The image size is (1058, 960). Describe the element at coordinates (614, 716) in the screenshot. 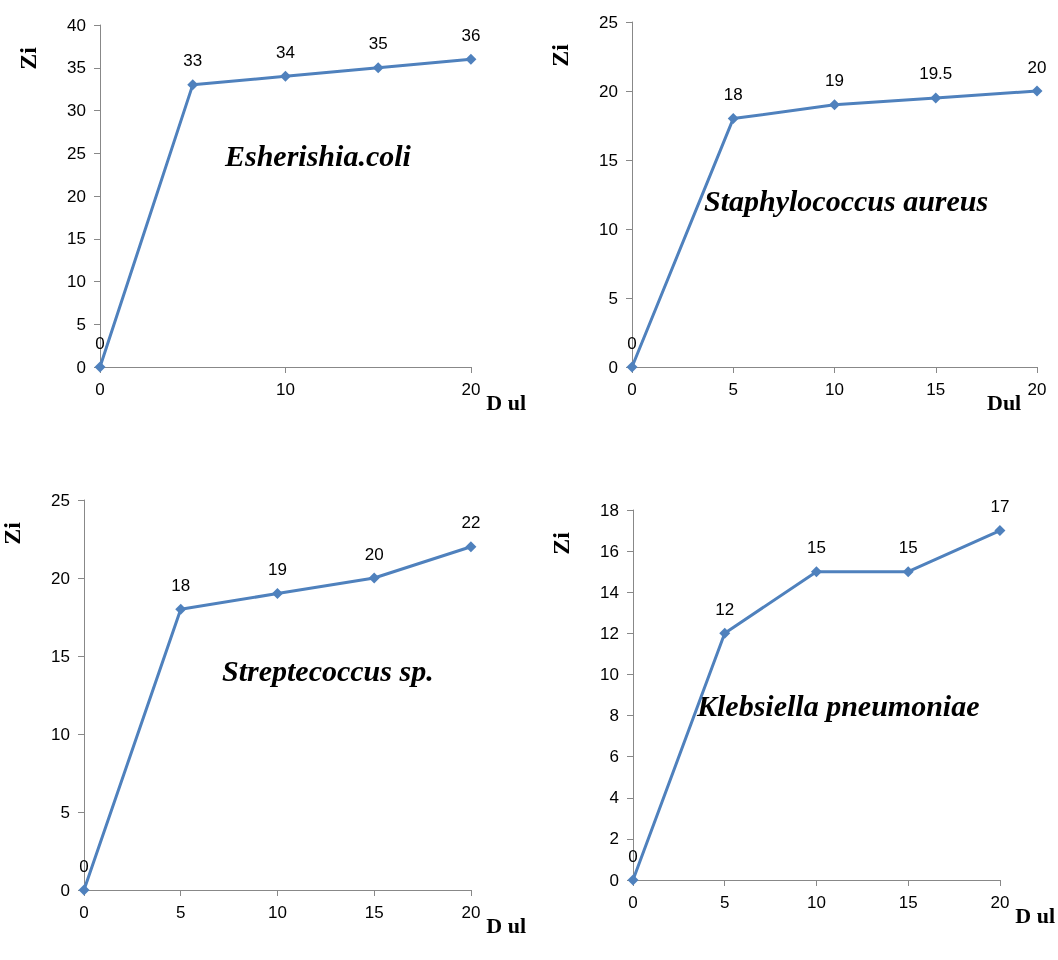

I see `y-tick-label: 8` at that location.